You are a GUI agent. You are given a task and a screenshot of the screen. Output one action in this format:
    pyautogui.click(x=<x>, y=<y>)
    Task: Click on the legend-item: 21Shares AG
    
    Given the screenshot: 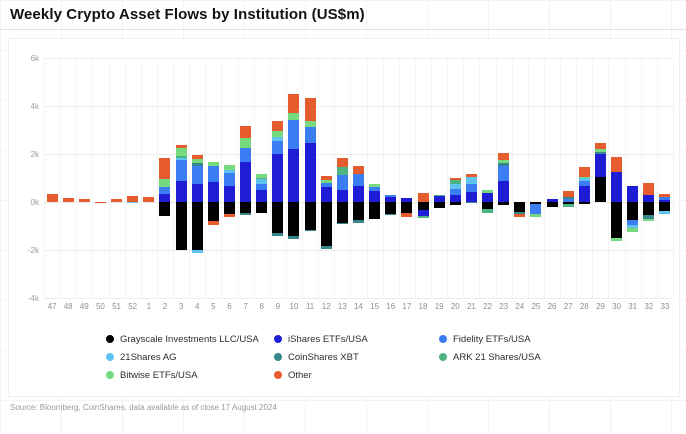 What is the action you would take?
    pyautogui.click(x=190, y=357)
    